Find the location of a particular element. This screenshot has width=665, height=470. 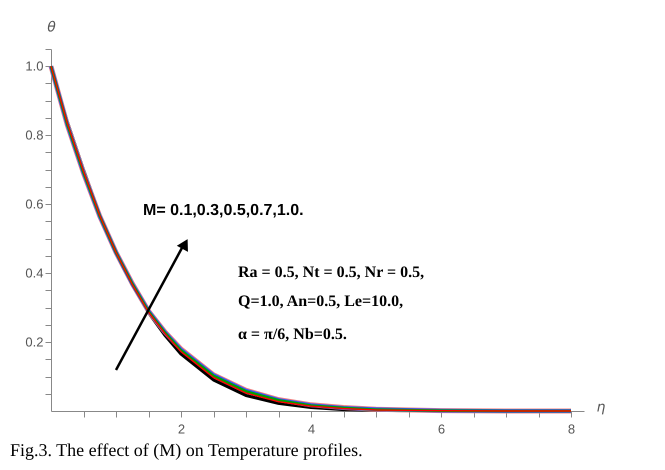

y-tick-label: 0.2 is located at coordinates (34, 342).